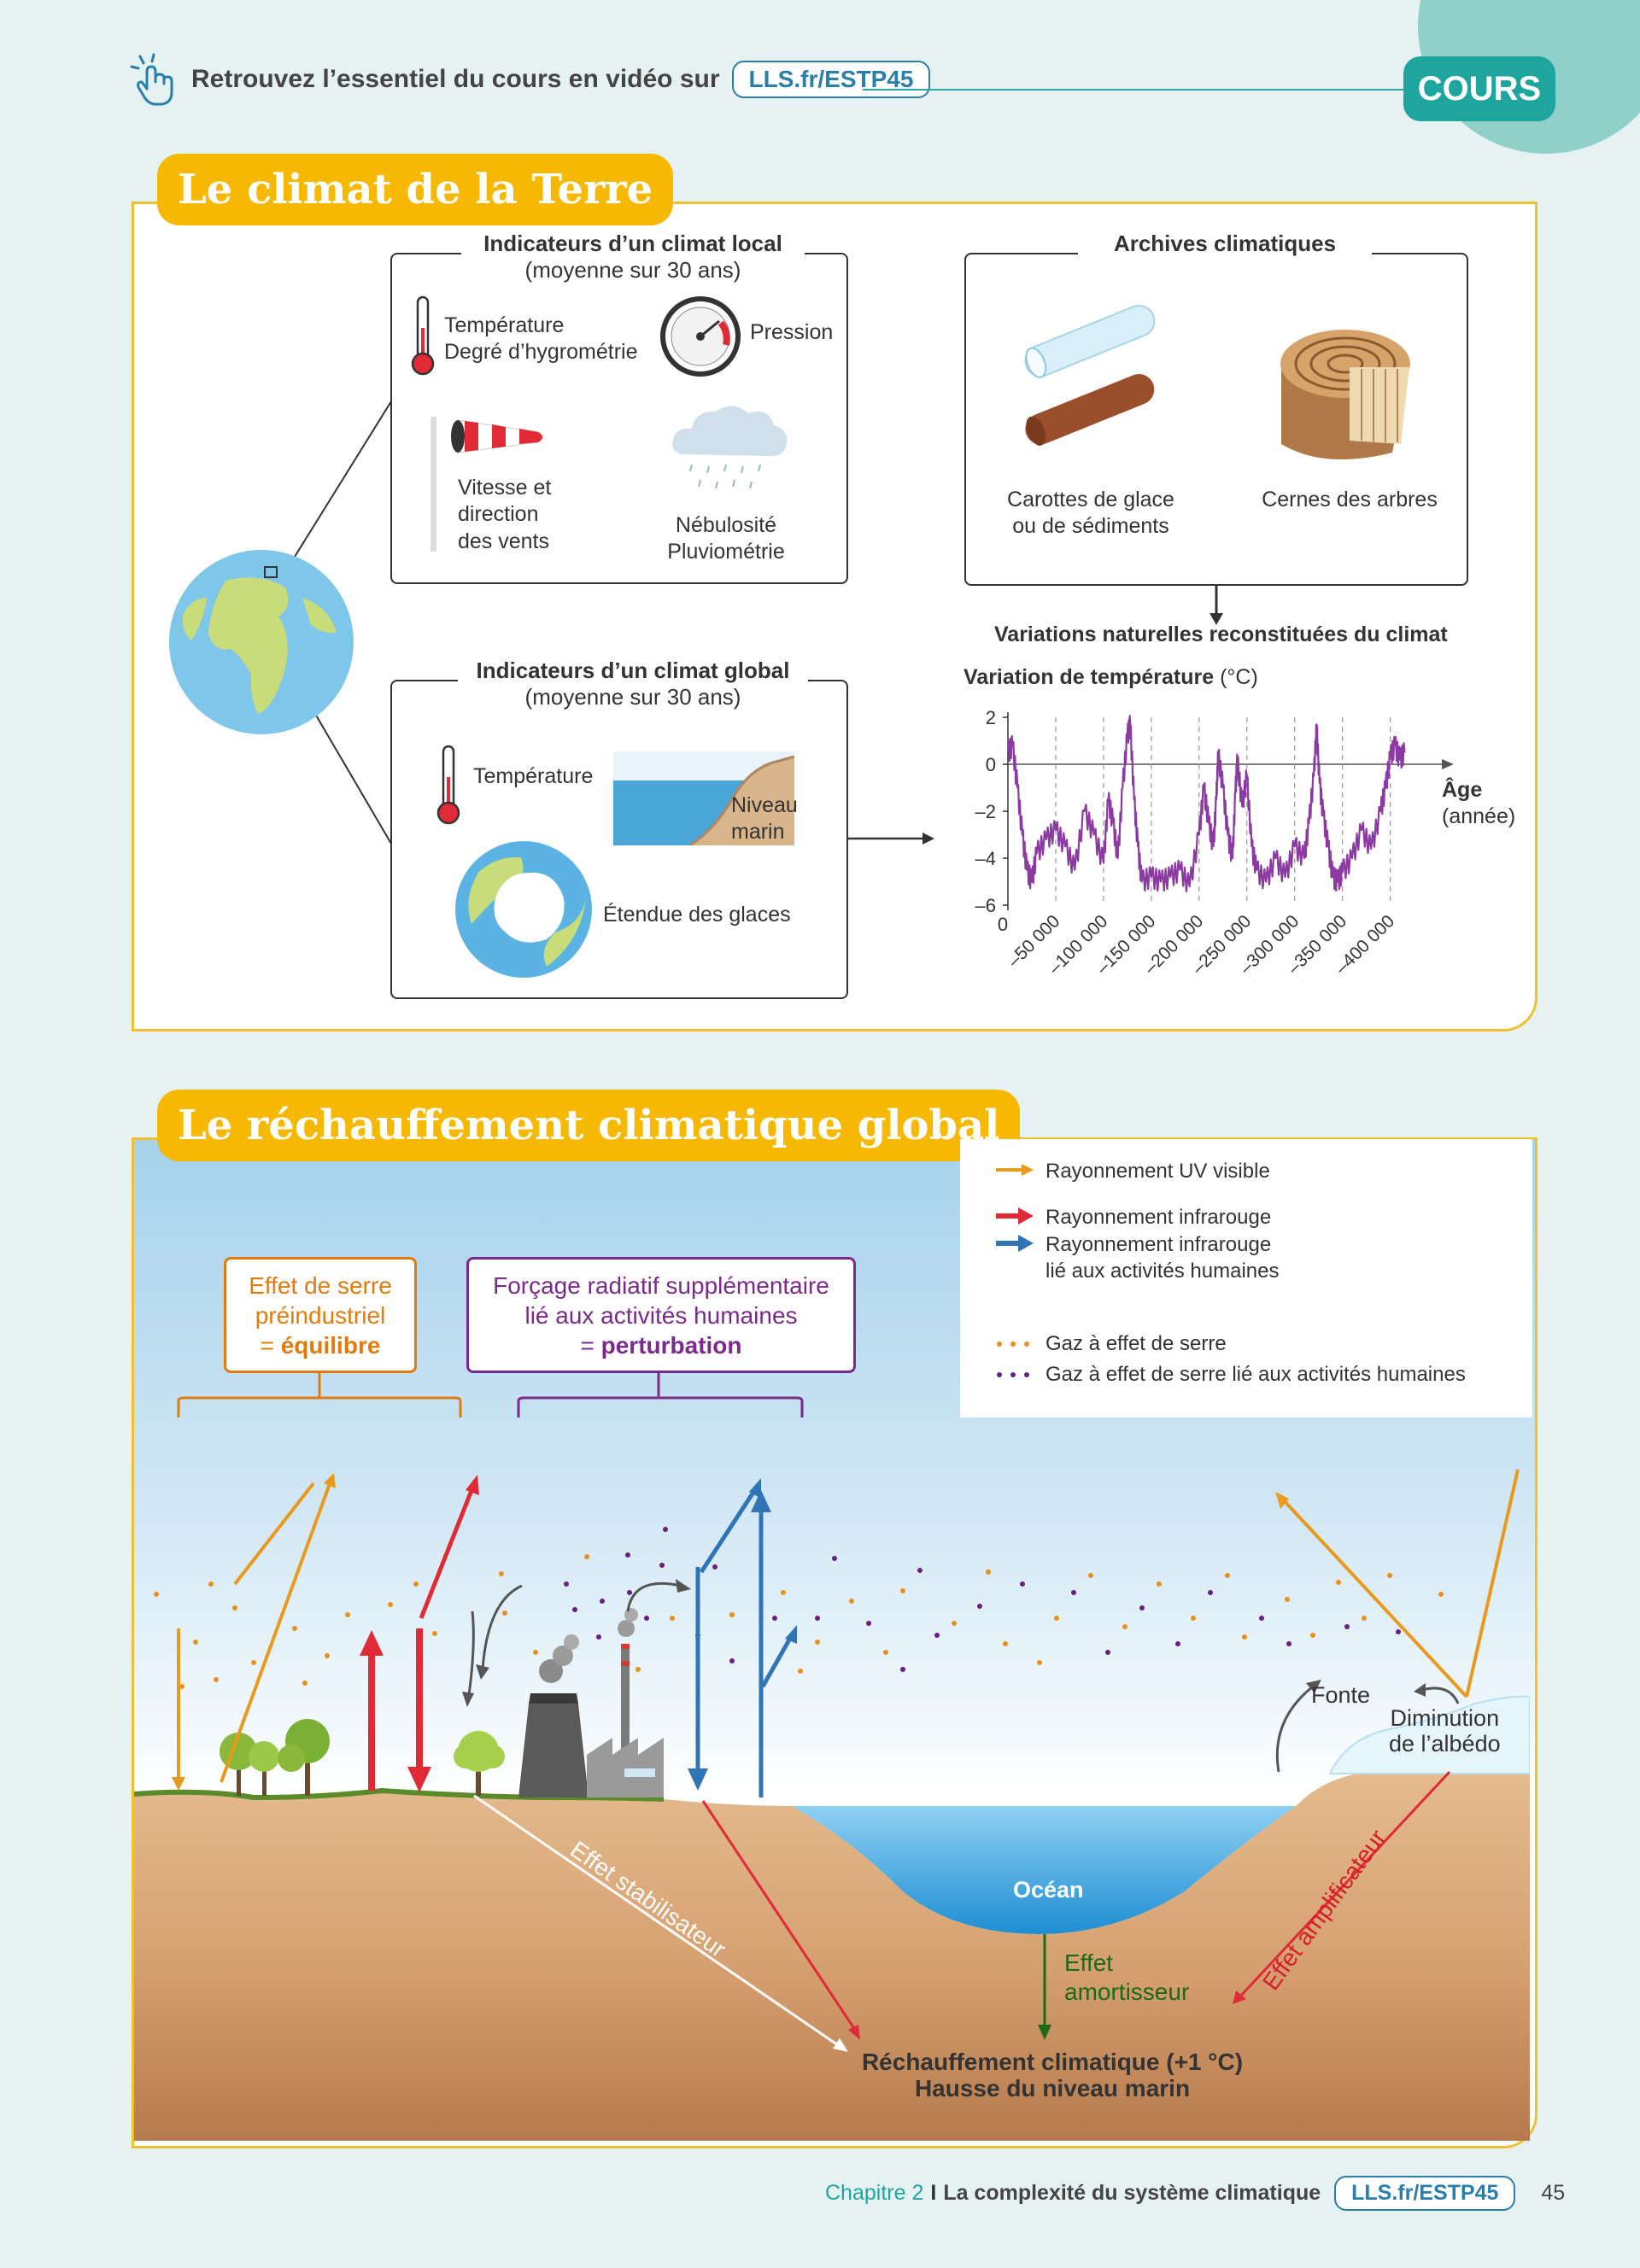 This screenshot has height=2268, width=1640. What do you see at coordinates (151, 79) in the screenshot?
I see `touch-hand-icon` at bounding box center [151, 79].